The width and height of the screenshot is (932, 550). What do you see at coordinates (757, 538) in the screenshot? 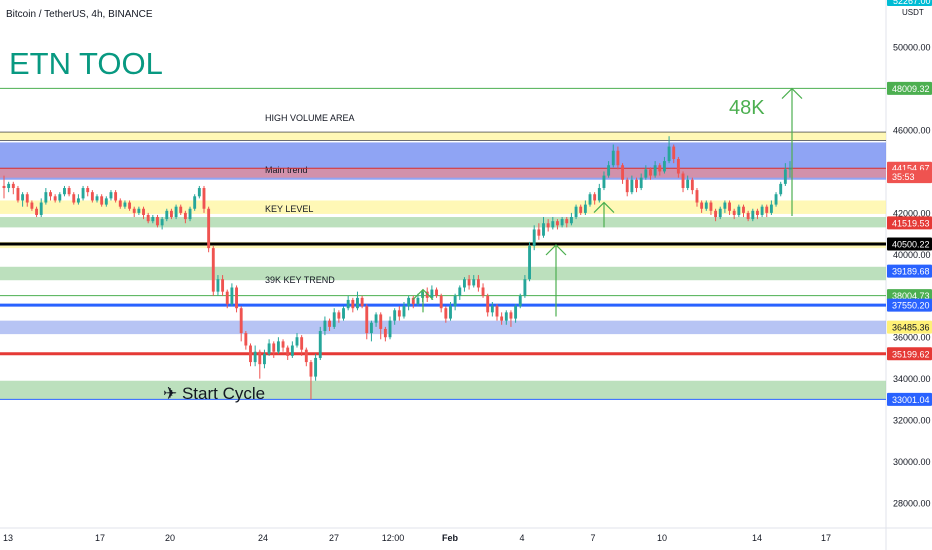
I see `time-tick-label: 14` at bounding box center [757, 538].